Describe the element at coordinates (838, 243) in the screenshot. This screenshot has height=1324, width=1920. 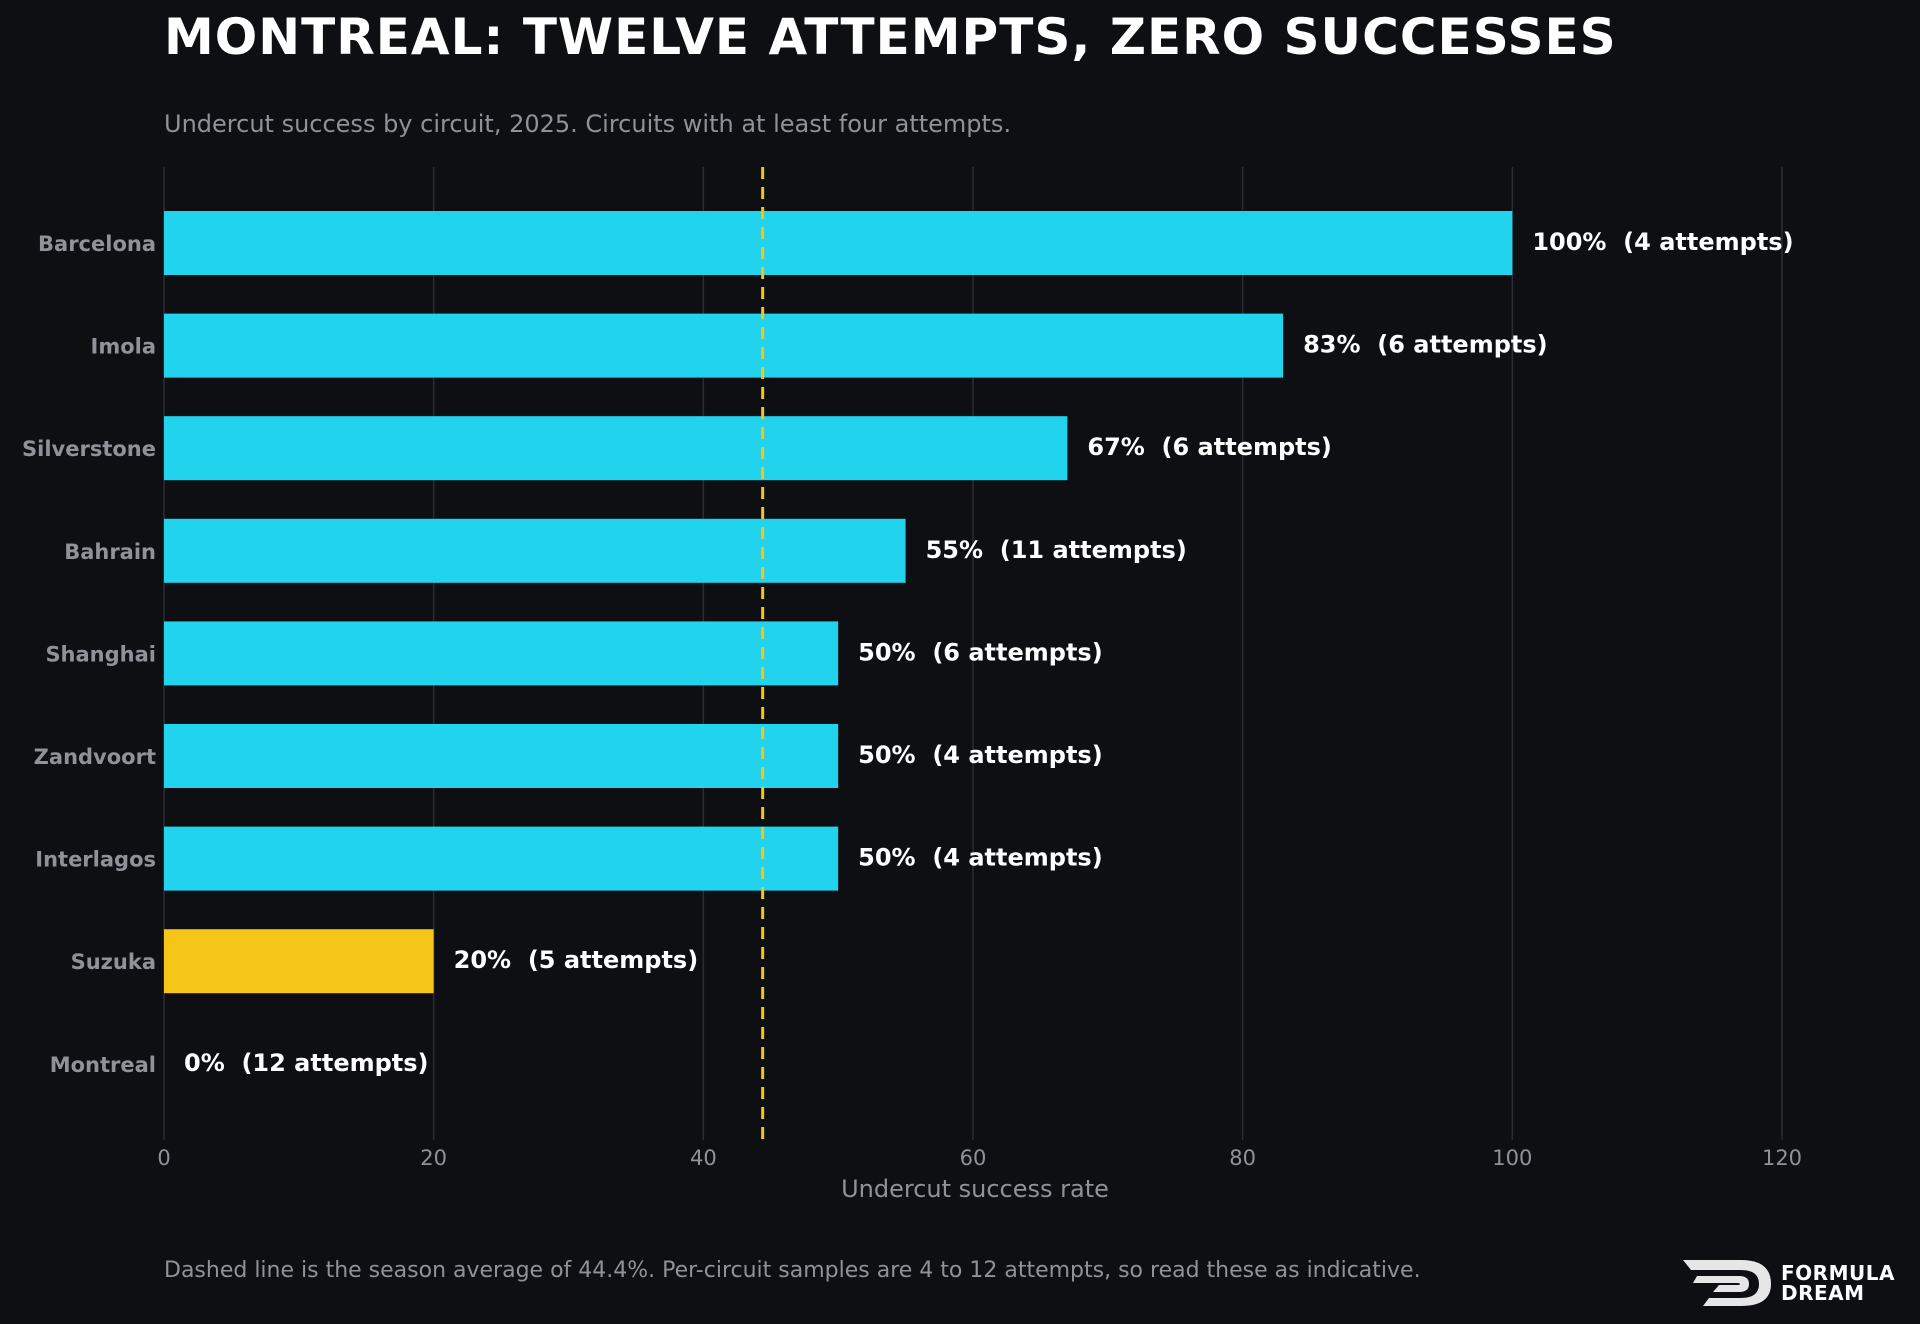
I see `bar-barcelona` at that location.